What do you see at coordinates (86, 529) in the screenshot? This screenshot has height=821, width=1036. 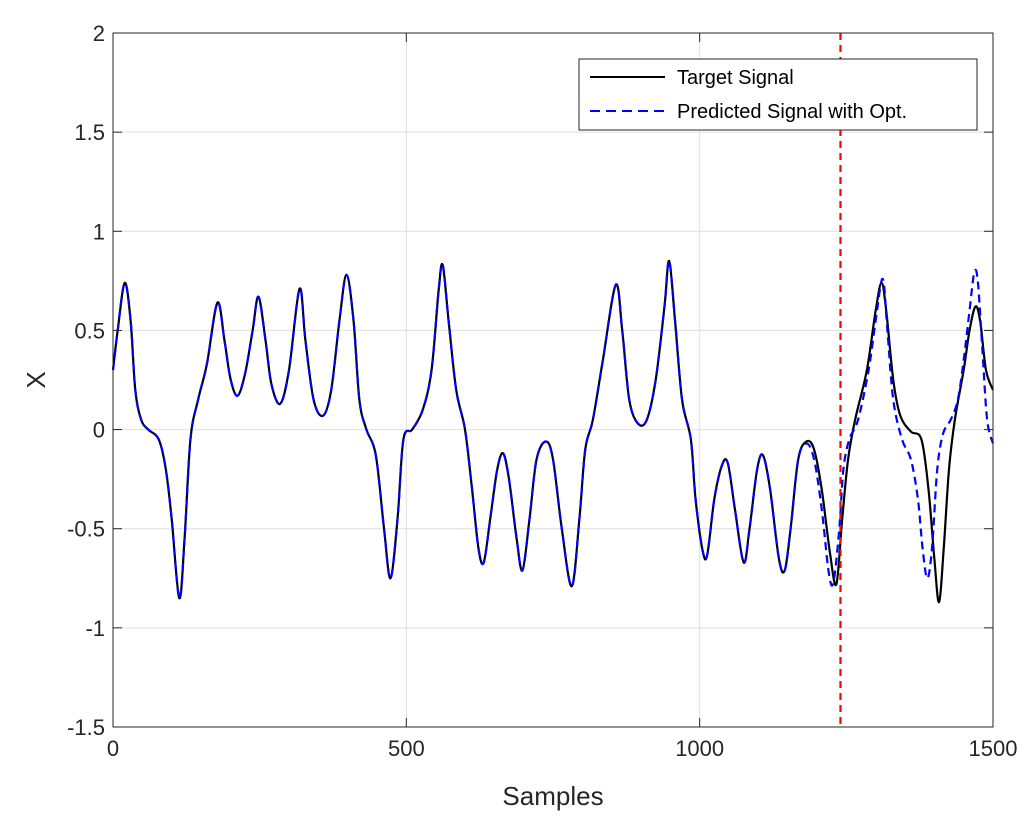 I see `y-tick-label: -0.5` at bounding box center [86, 529].